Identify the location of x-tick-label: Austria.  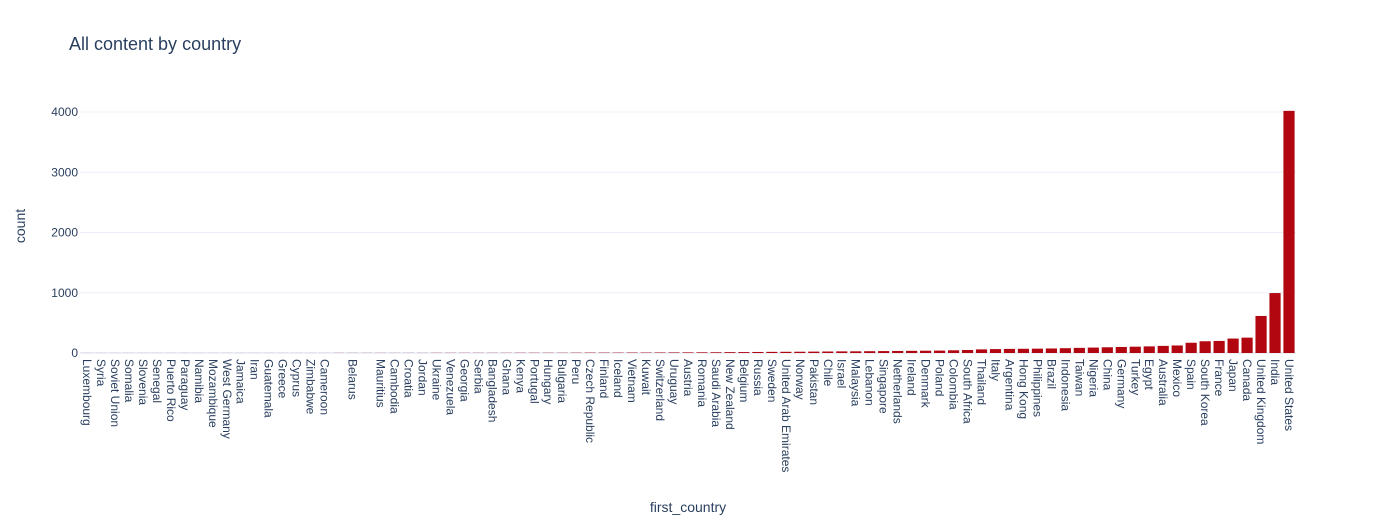
(688, 378).